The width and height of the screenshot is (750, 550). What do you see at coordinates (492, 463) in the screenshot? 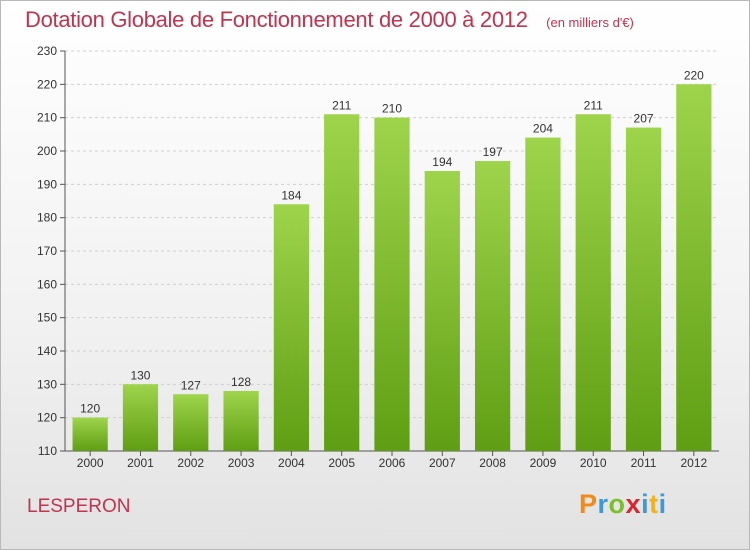
I see `x-tick-label: 2008` at bounding box center [492, 463].